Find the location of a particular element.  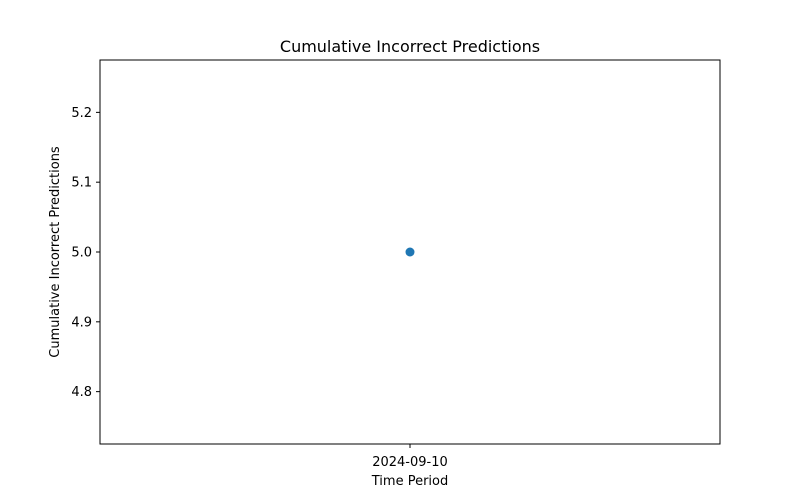

data-series is located at coordinates (410, 252).